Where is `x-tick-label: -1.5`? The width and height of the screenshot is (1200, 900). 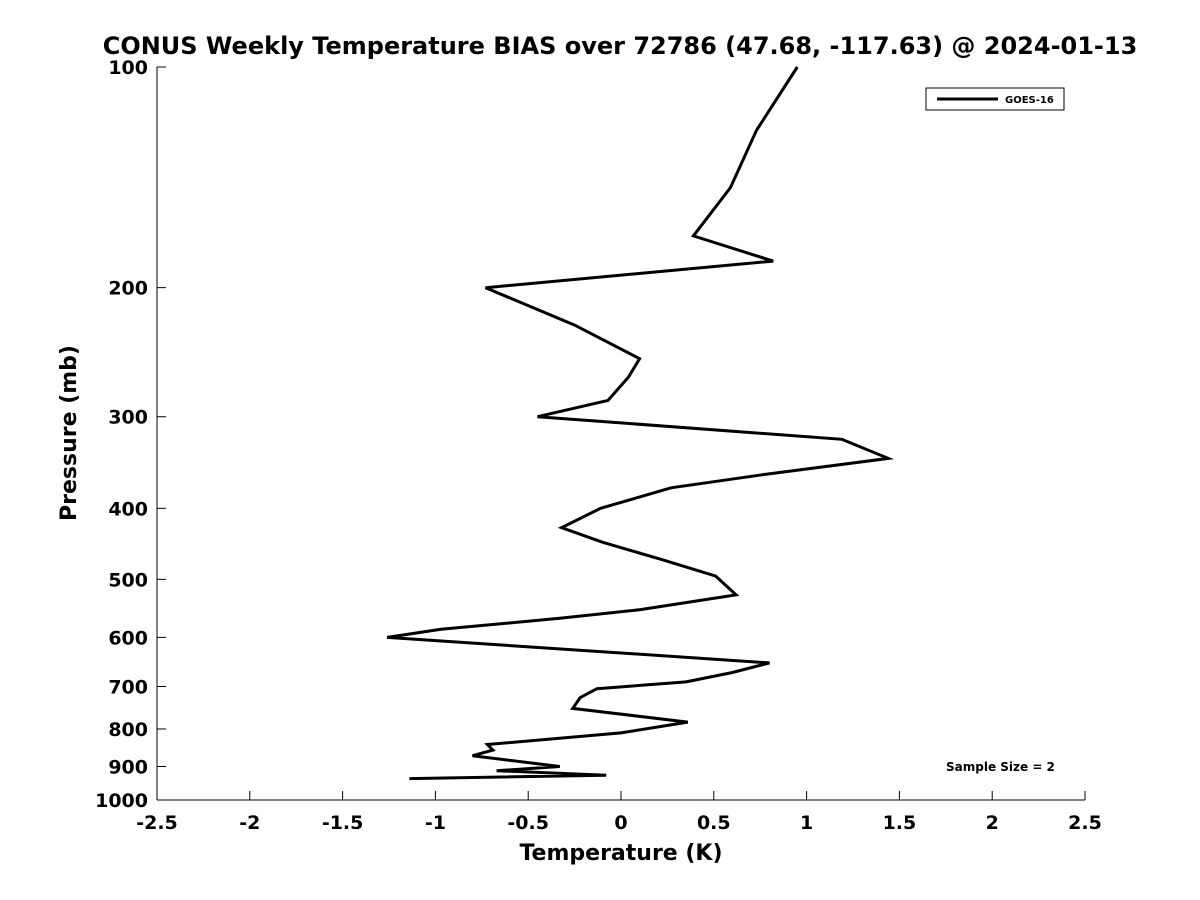 x-tick-label: -1.5 is located at coordinates (343, 823).